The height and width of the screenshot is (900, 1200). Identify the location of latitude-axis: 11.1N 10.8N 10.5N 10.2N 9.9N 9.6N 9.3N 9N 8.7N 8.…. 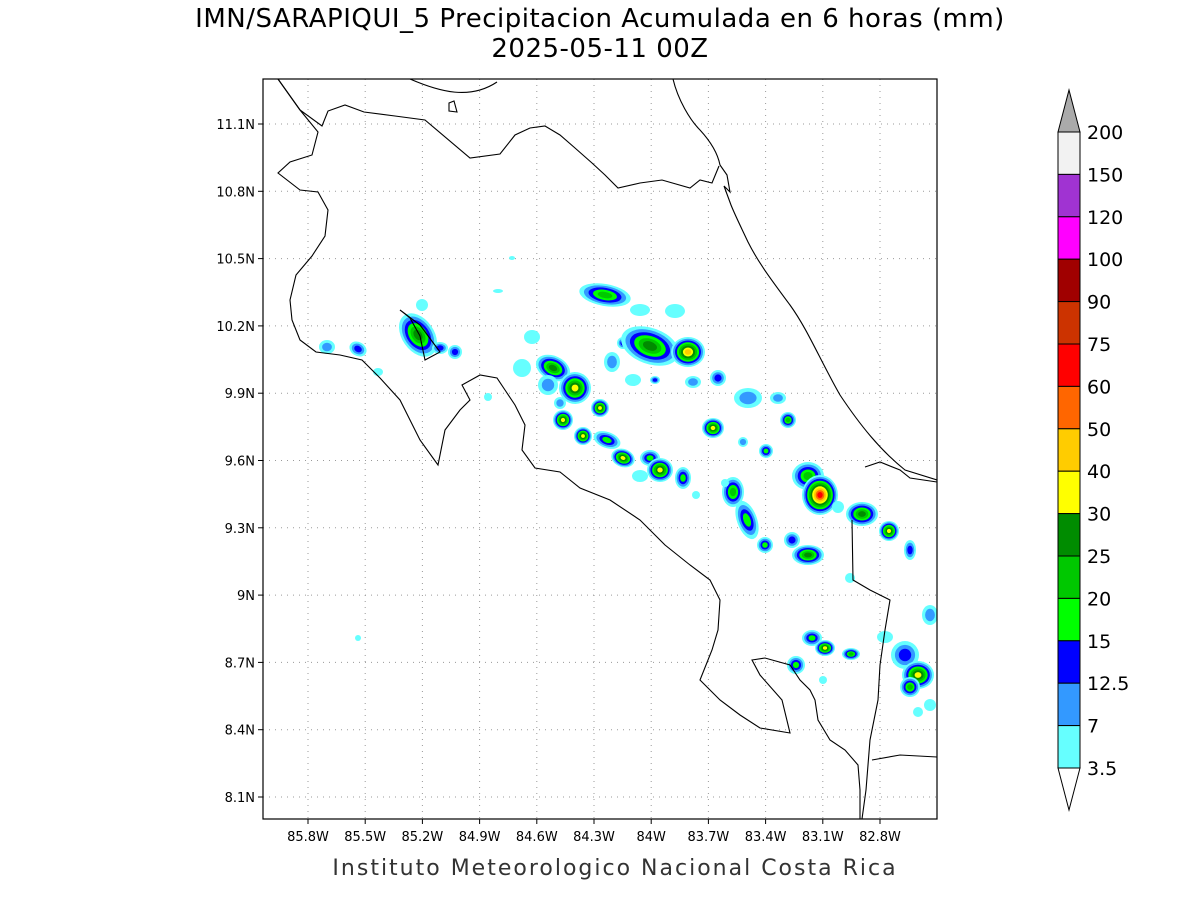
(239, 462).